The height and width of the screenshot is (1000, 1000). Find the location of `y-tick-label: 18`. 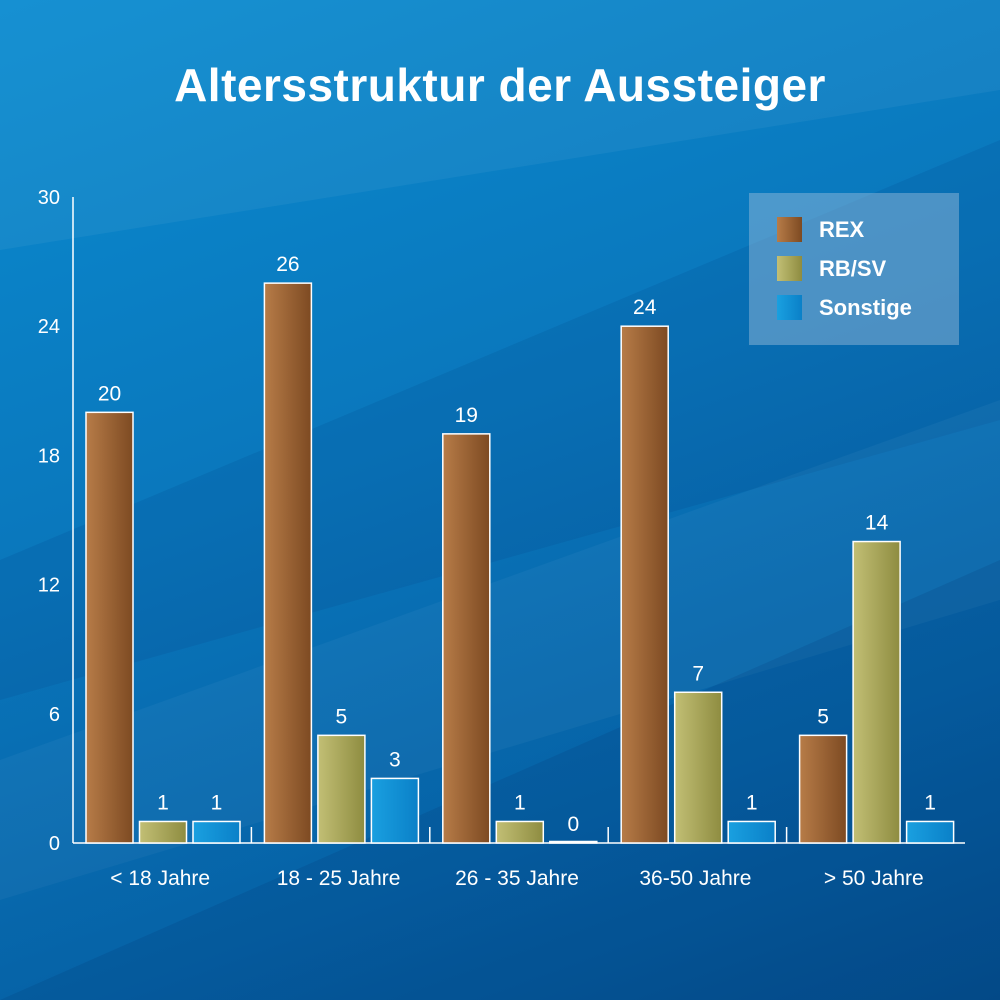

y-tick-label: 18 is located at coordinates (49, 456).